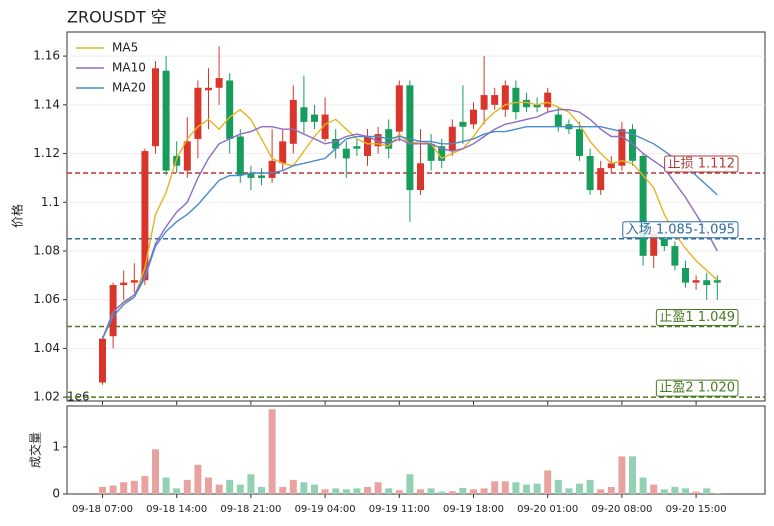 Image resolution: width=774 pixels, height=526 pixels. Describe the element at coordinates (46, 348) in the screenshot. I see `y-tick-label: 1.04` at that location.